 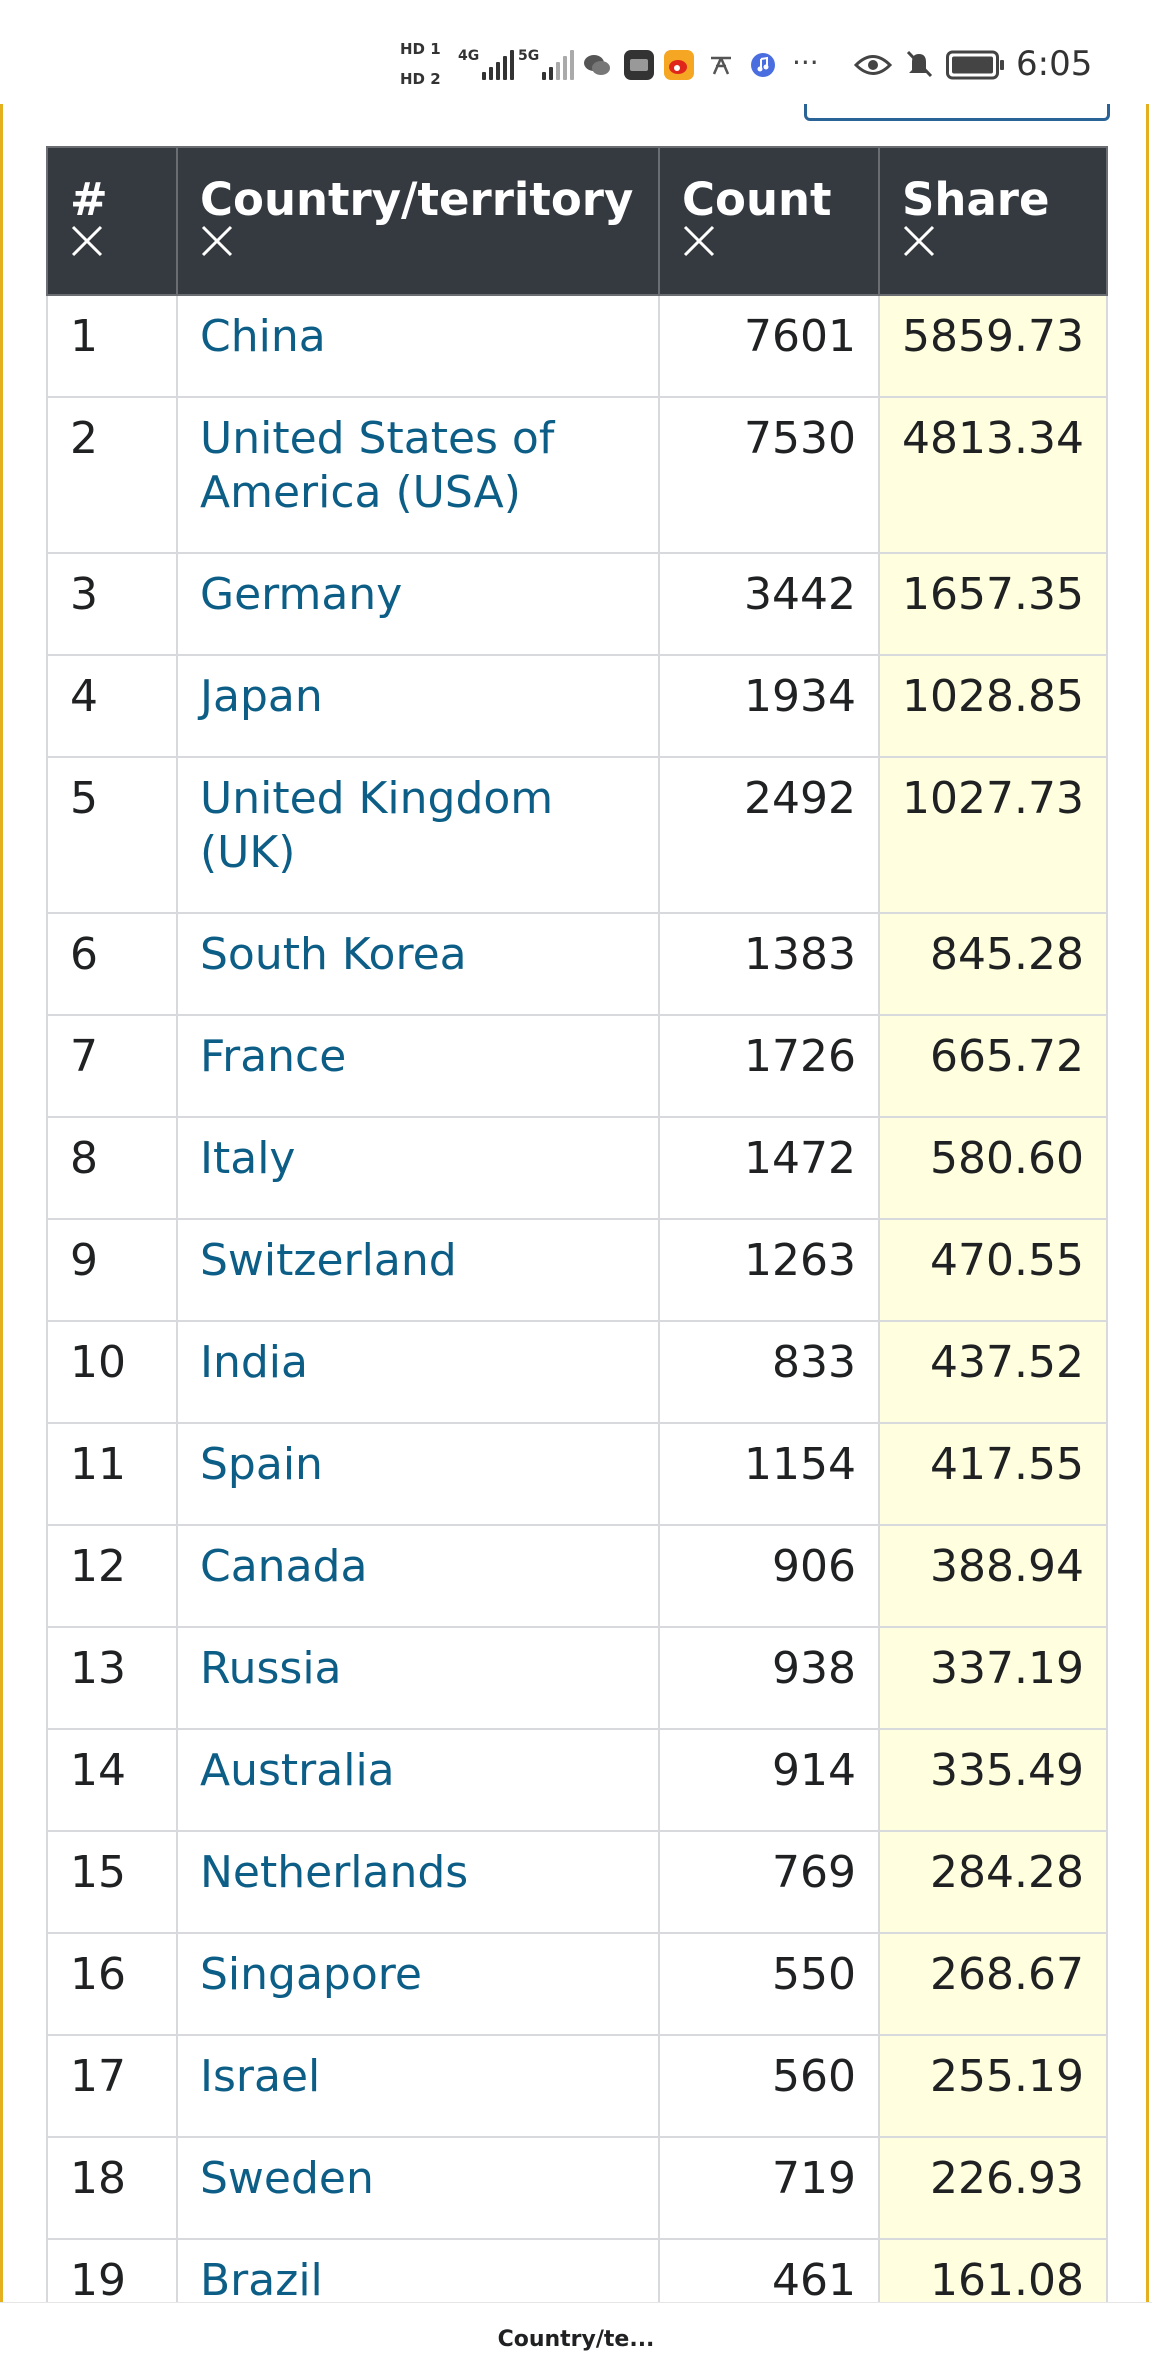 I want to click on count-cell: 914, so click(x=769, y=1780).